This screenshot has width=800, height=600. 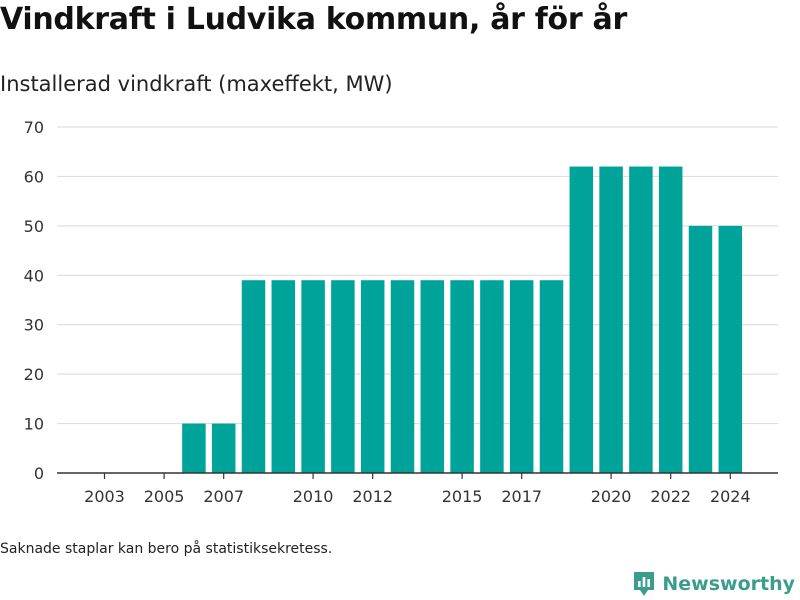 What do you see at coordinates (34, 424) in the screenshot?
I see `y-tick-label: 10` at bounding box center [34, 424].